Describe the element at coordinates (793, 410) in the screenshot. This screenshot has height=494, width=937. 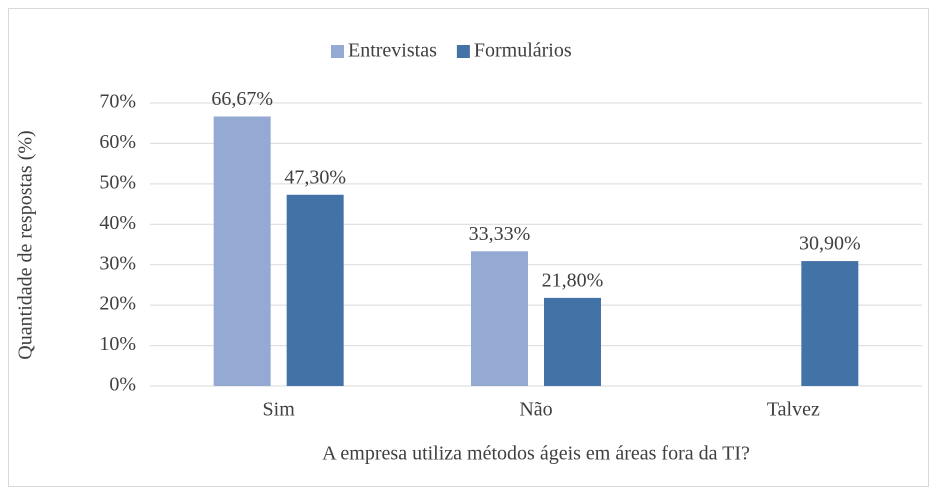
I see `x-tick-label: Talvez` at that location.